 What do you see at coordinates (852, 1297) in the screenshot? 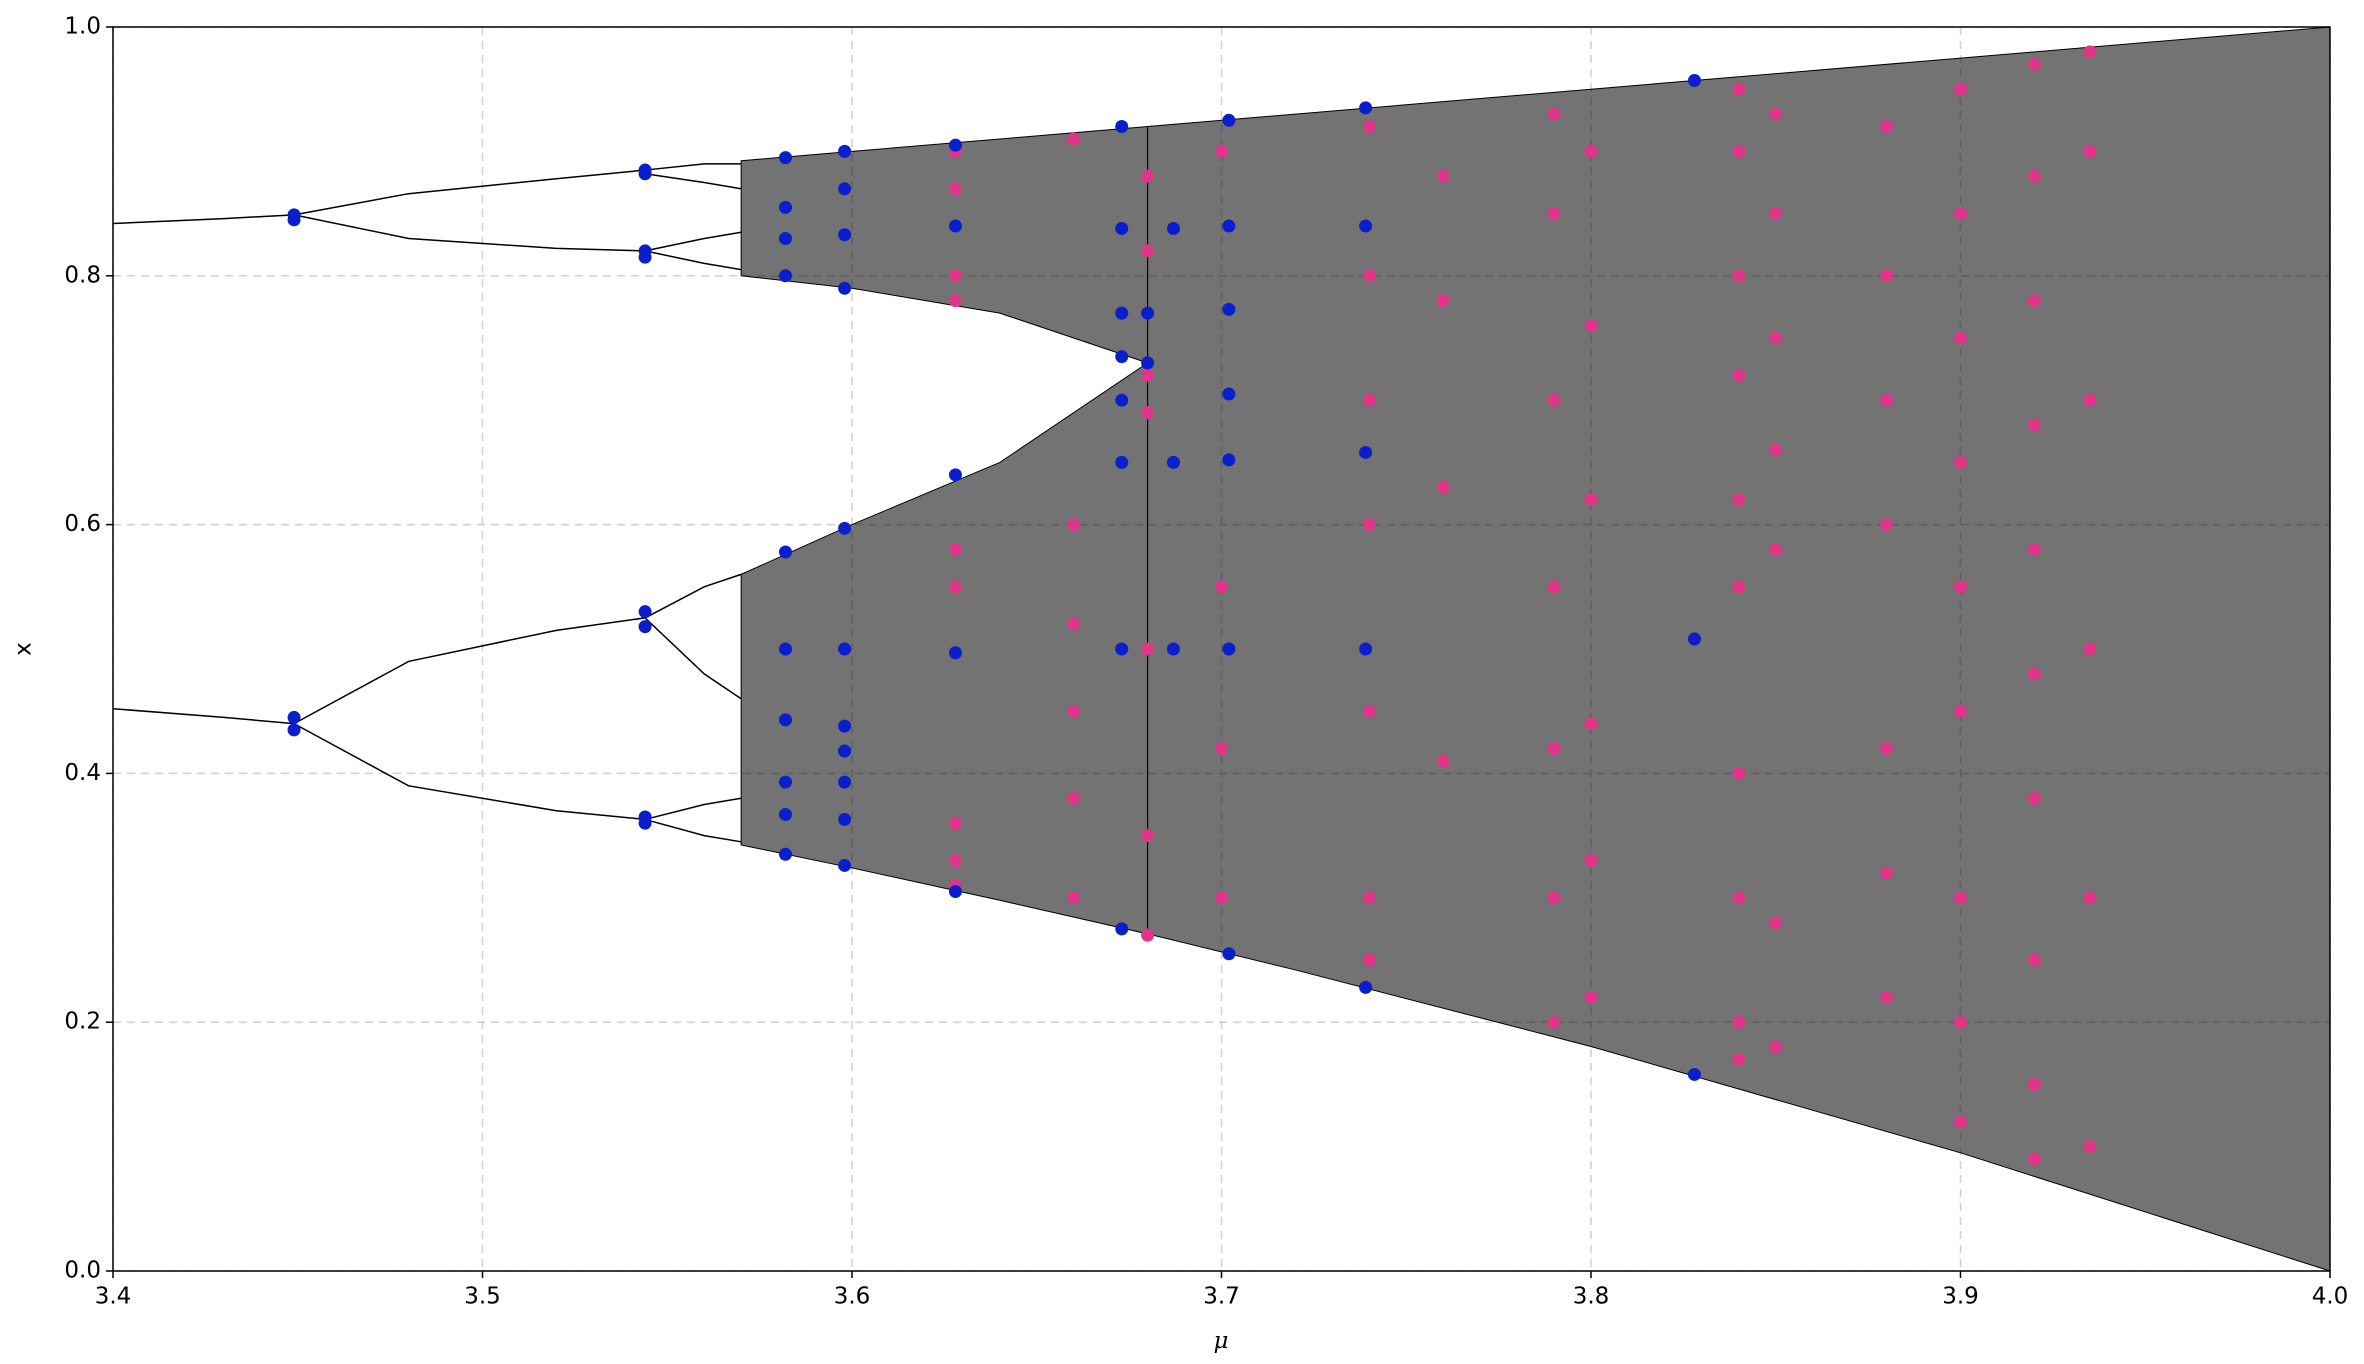
I see `x-tick-label: 3.6` at bounding box center [852, 1297].